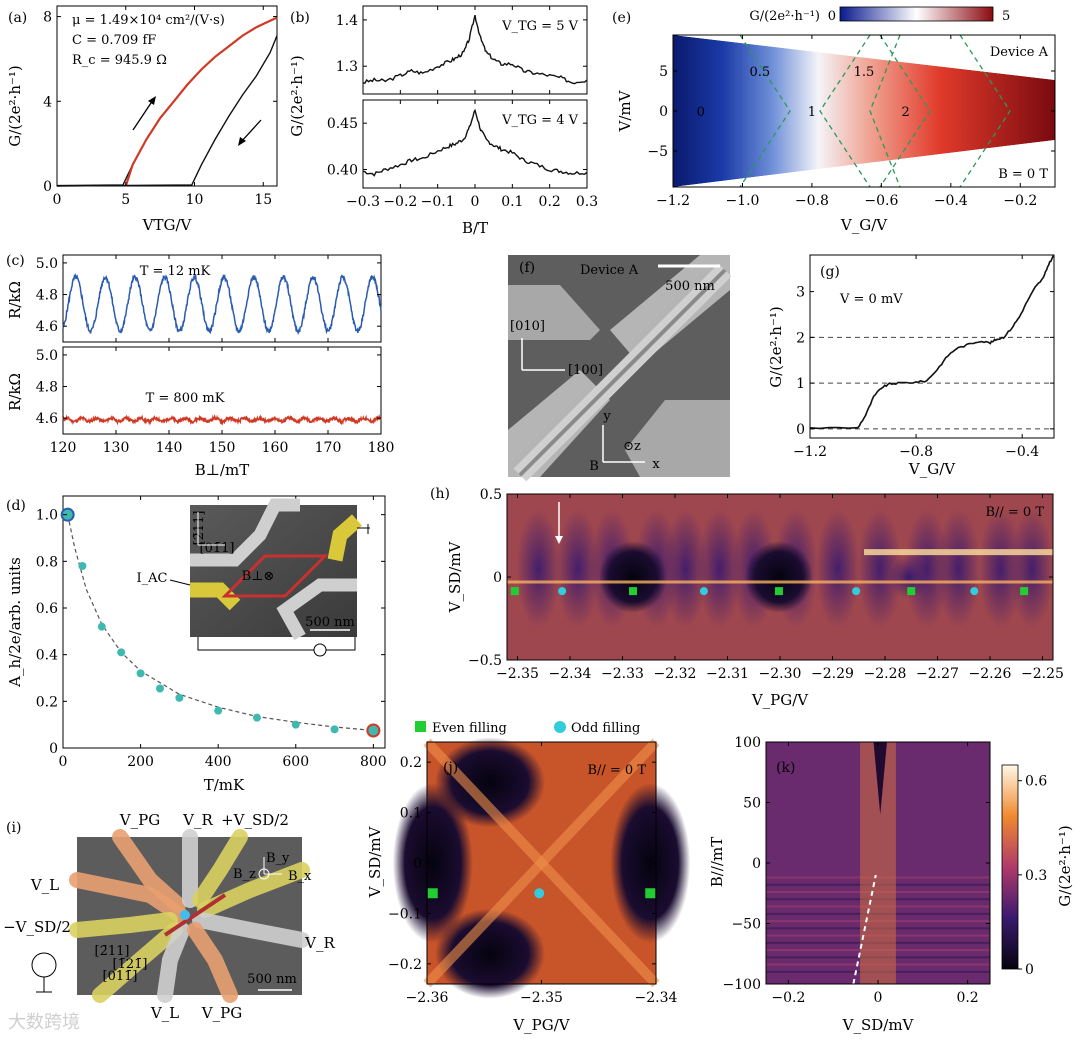  Describe the element at coordinates (440, 494) in the screenshot. I see `panel-label-h: (h)` at that location.